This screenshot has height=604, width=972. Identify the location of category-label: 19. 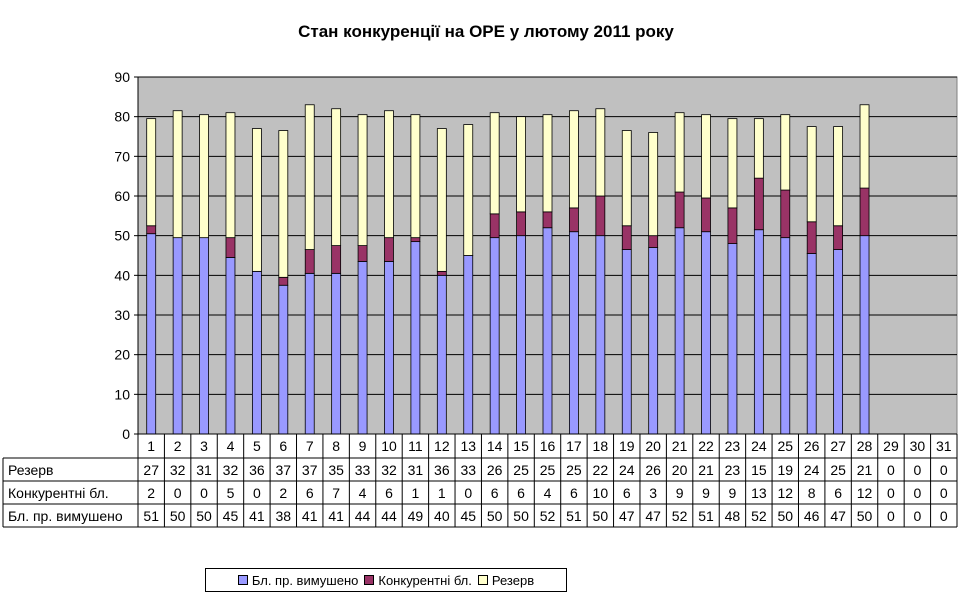
(627, 446).